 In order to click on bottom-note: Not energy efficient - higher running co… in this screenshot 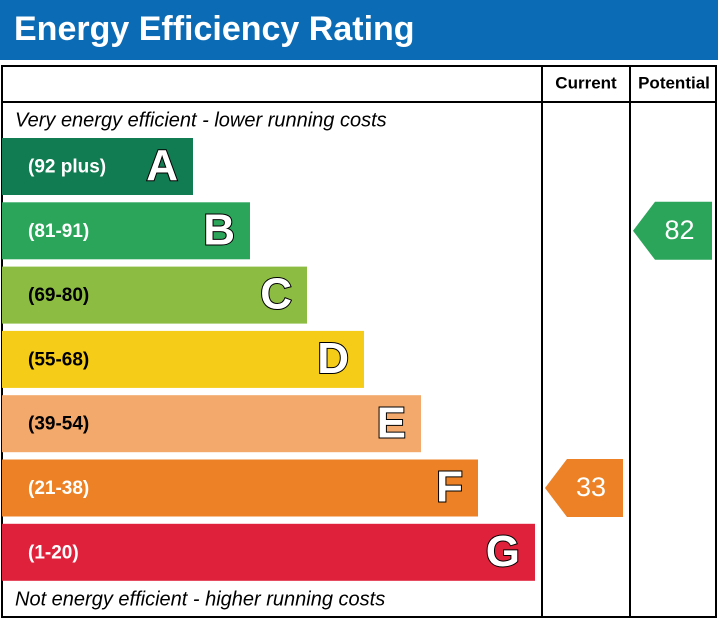, I will do `click(200, 599)`.